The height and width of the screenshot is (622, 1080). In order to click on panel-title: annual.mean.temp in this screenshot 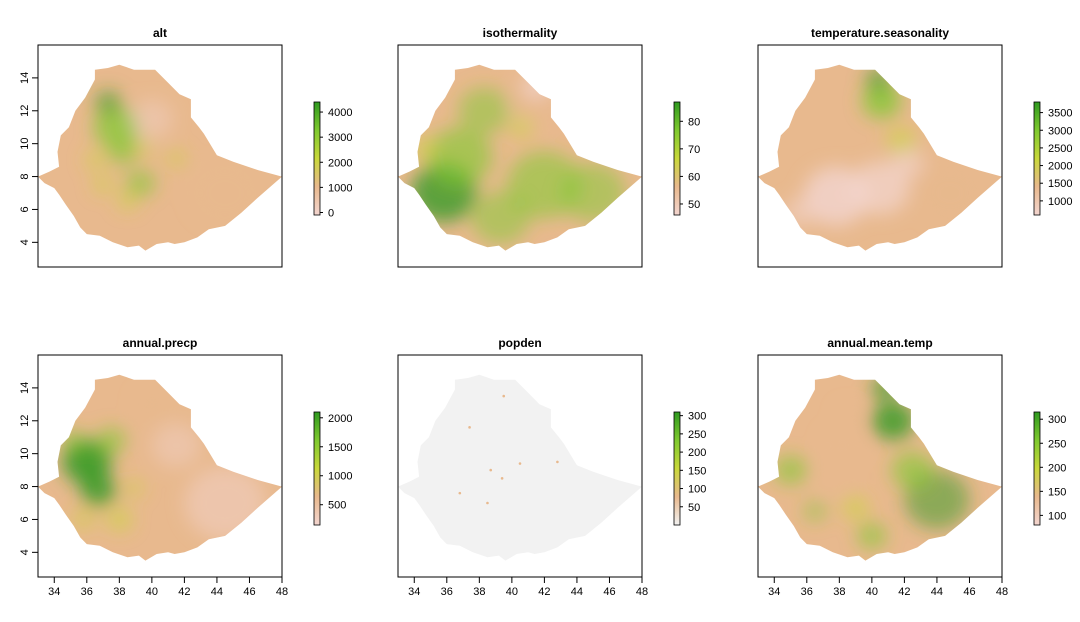, I will do `click(879, 343)`.